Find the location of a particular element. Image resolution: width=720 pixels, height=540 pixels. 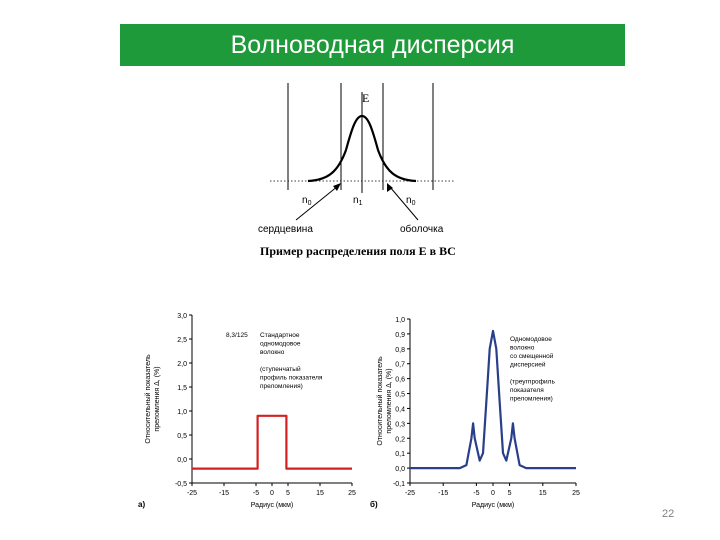

core-arrow-head is located at coordinates (337, 187).